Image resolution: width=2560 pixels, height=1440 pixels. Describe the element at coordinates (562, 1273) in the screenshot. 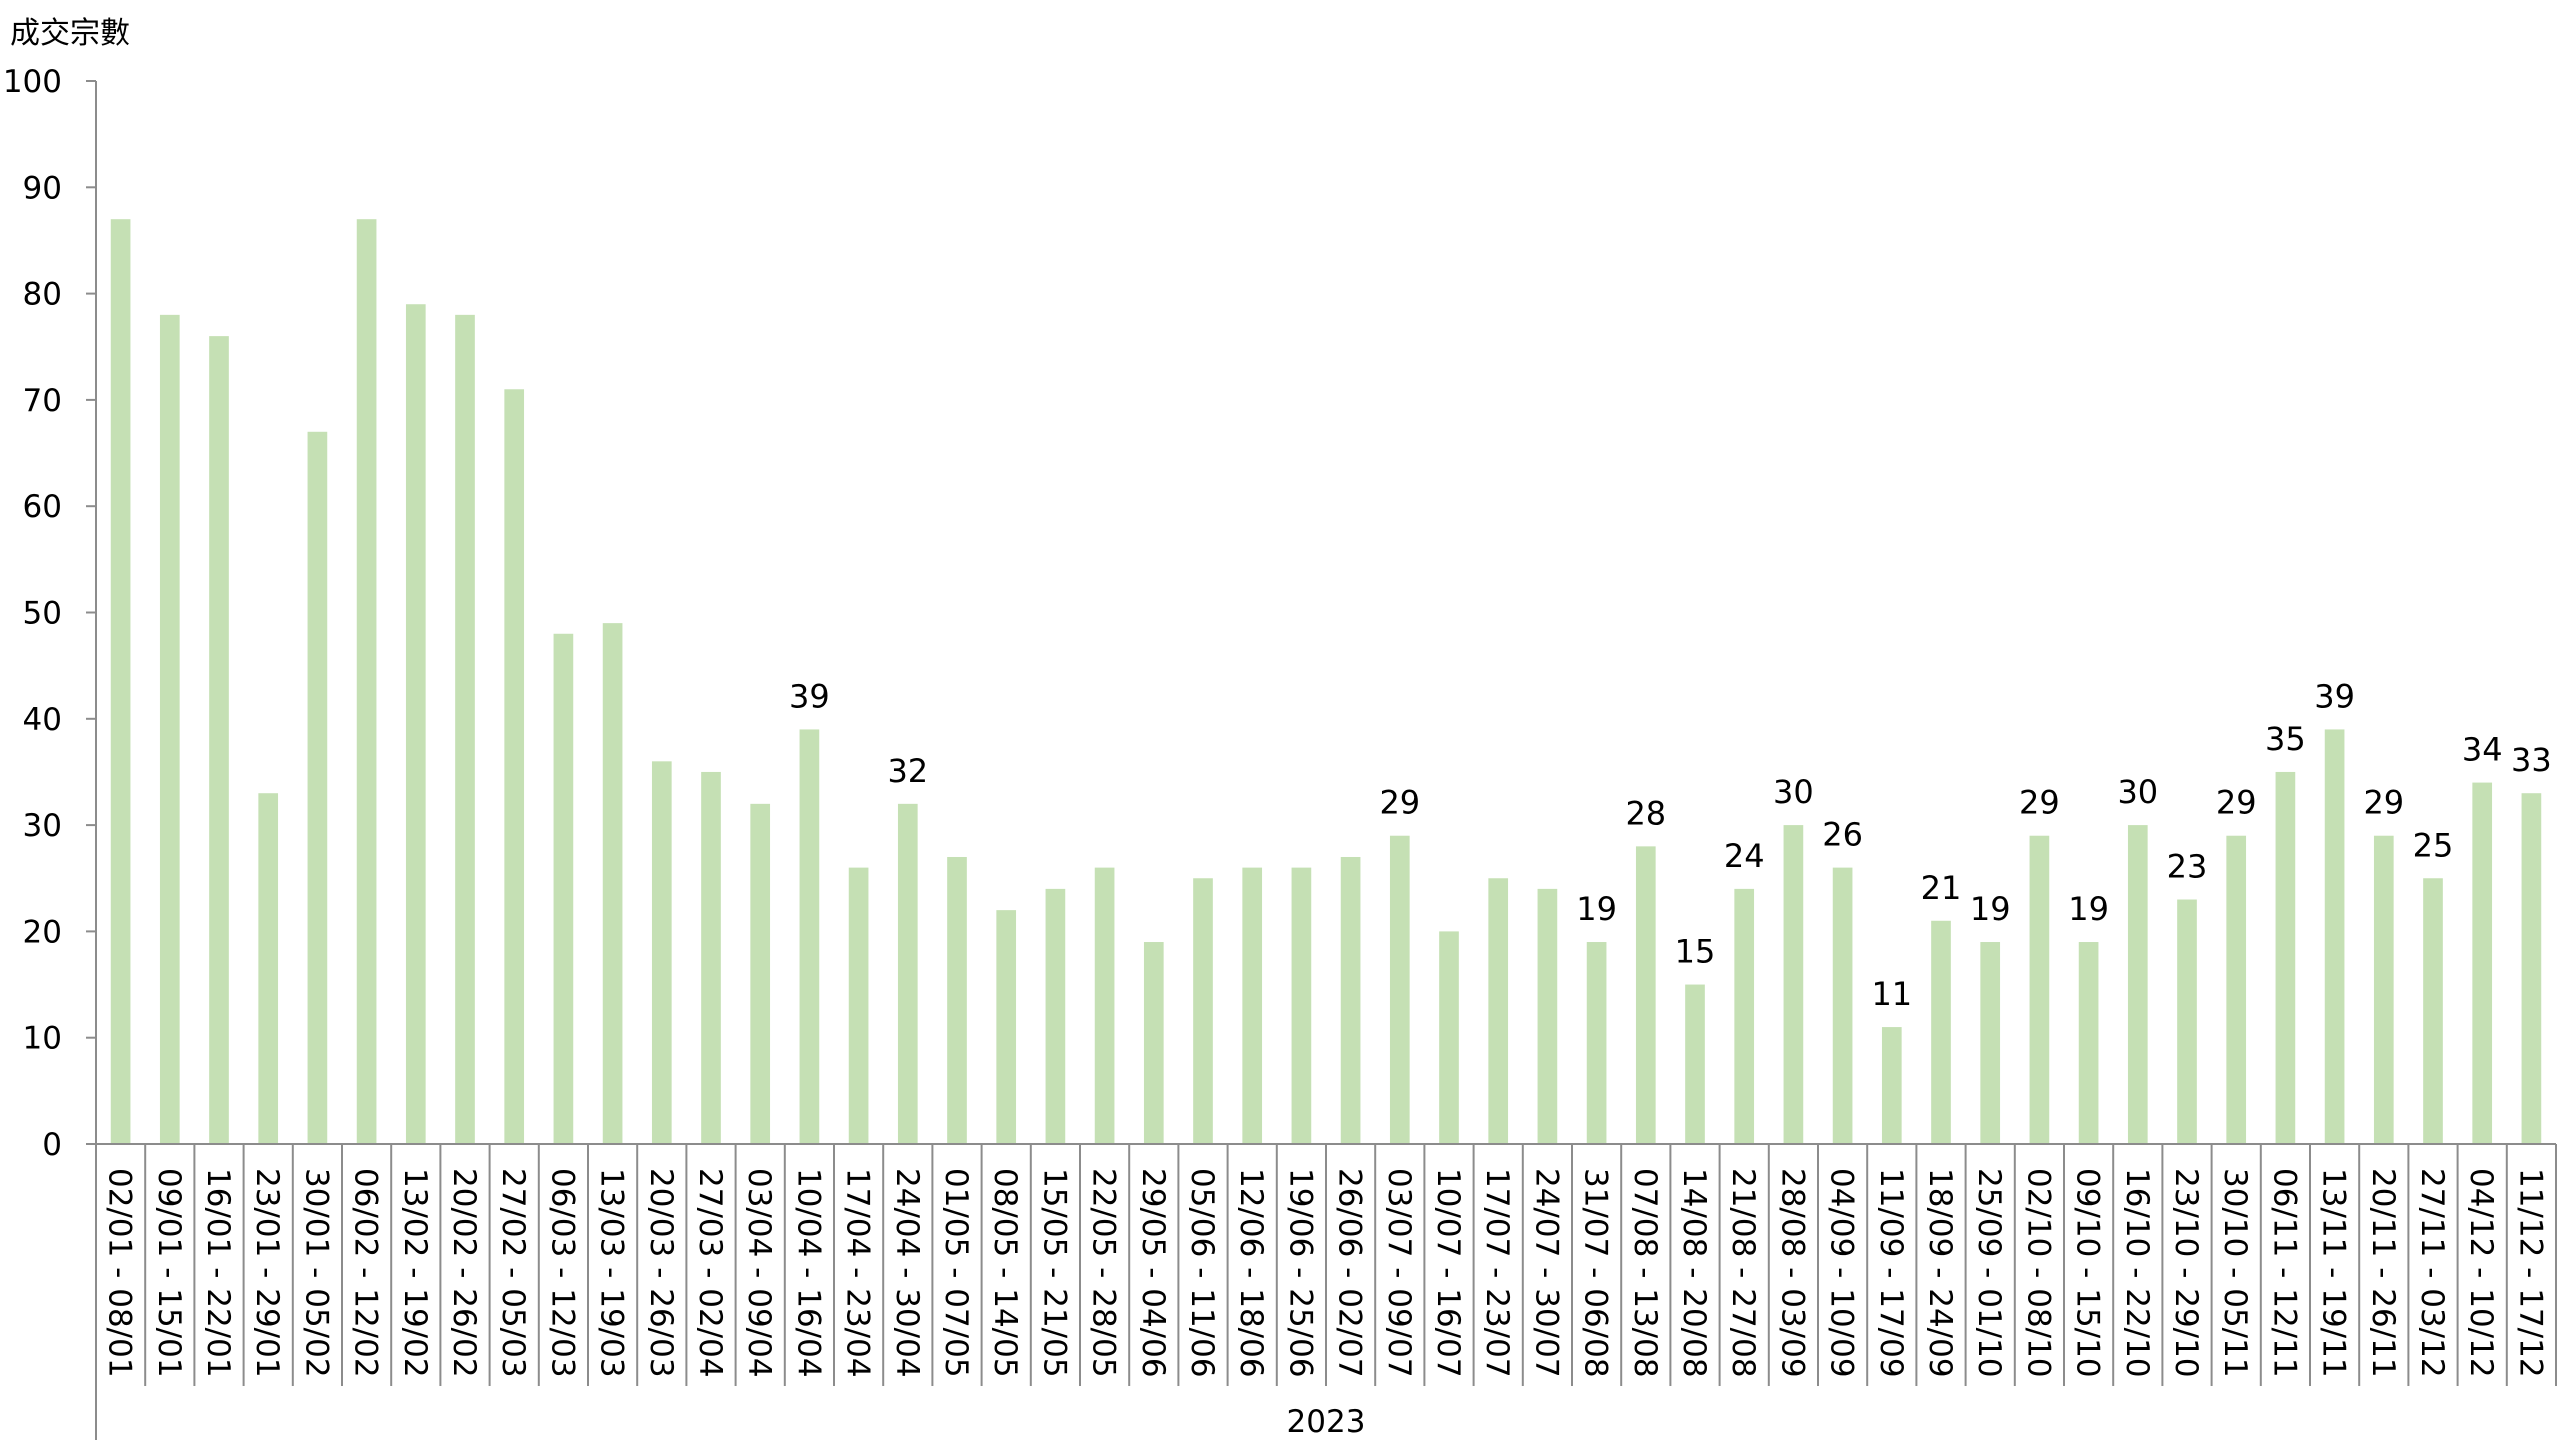

I see `x-tick-label: 06/03 - 12/03` at that location.